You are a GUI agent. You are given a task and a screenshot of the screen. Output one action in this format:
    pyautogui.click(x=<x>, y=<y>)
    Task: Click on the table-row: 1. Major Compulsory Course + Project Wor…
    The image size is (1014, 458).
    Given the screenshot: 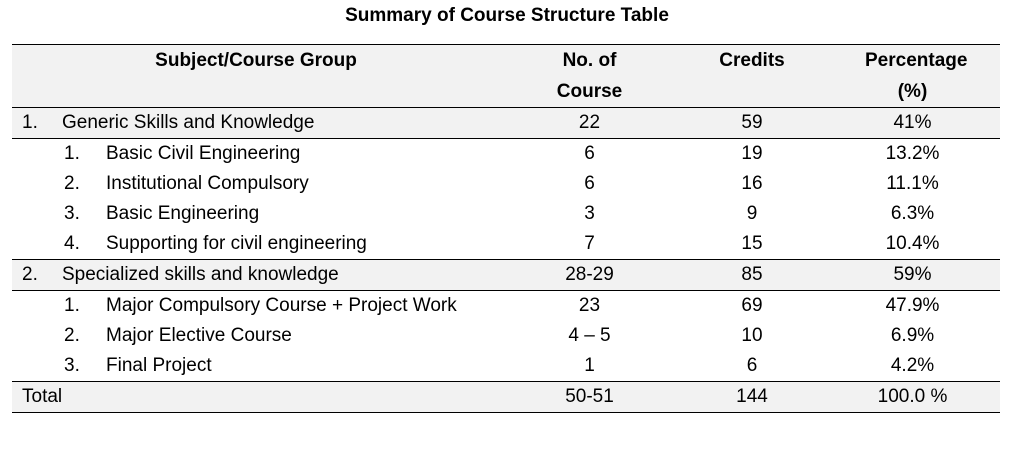 What is the action you would take?
    pyautogui.click(x=506, y=306)
    